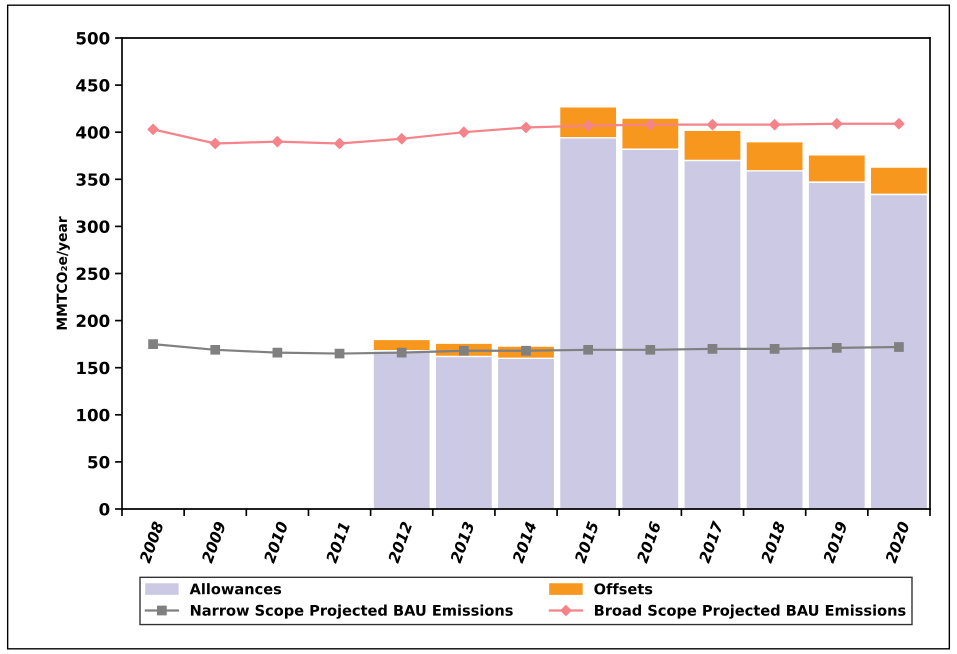 The height and width of the screenshot is (654, 957). I want to click on x-tick-label: 2008, so click(151, 542).